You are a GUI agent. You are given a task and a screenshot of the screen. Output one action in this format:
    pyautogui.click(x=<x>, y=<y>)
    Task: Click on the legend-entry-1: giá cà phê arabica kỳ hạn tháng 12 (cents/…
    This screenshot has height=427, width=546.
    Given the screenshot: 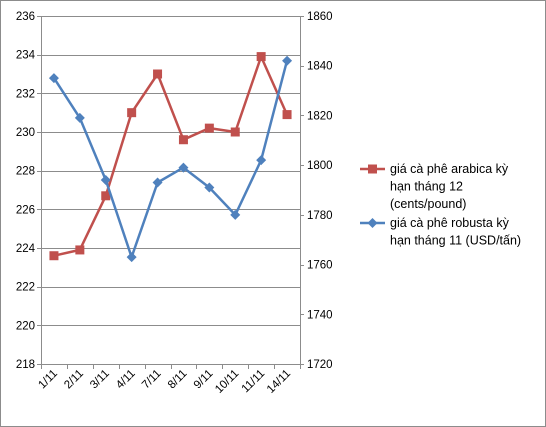 What is the action you would take?
    pyautogui.click(x=434, y=186)
    